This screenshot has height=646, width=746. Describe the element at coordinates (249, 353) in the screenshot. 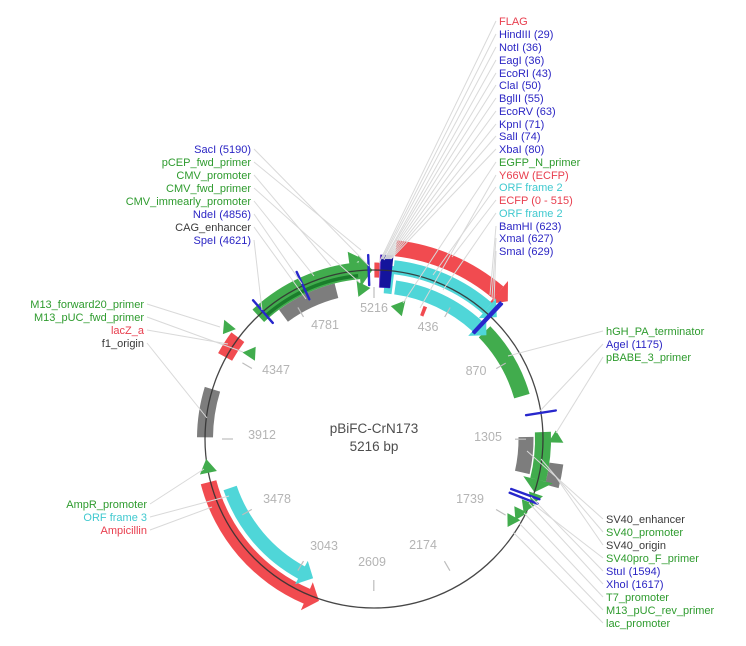

I see `m13-puc-fwd-primer-feature` at that location.